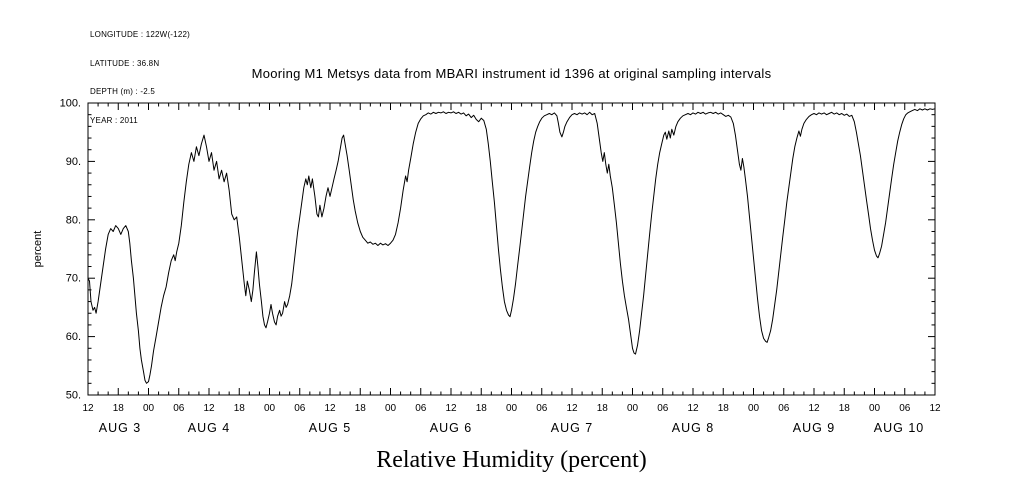 The height and width of the screenshot is (504, 1009). I want to click on y-tick-label: 90., so click(73, 162).